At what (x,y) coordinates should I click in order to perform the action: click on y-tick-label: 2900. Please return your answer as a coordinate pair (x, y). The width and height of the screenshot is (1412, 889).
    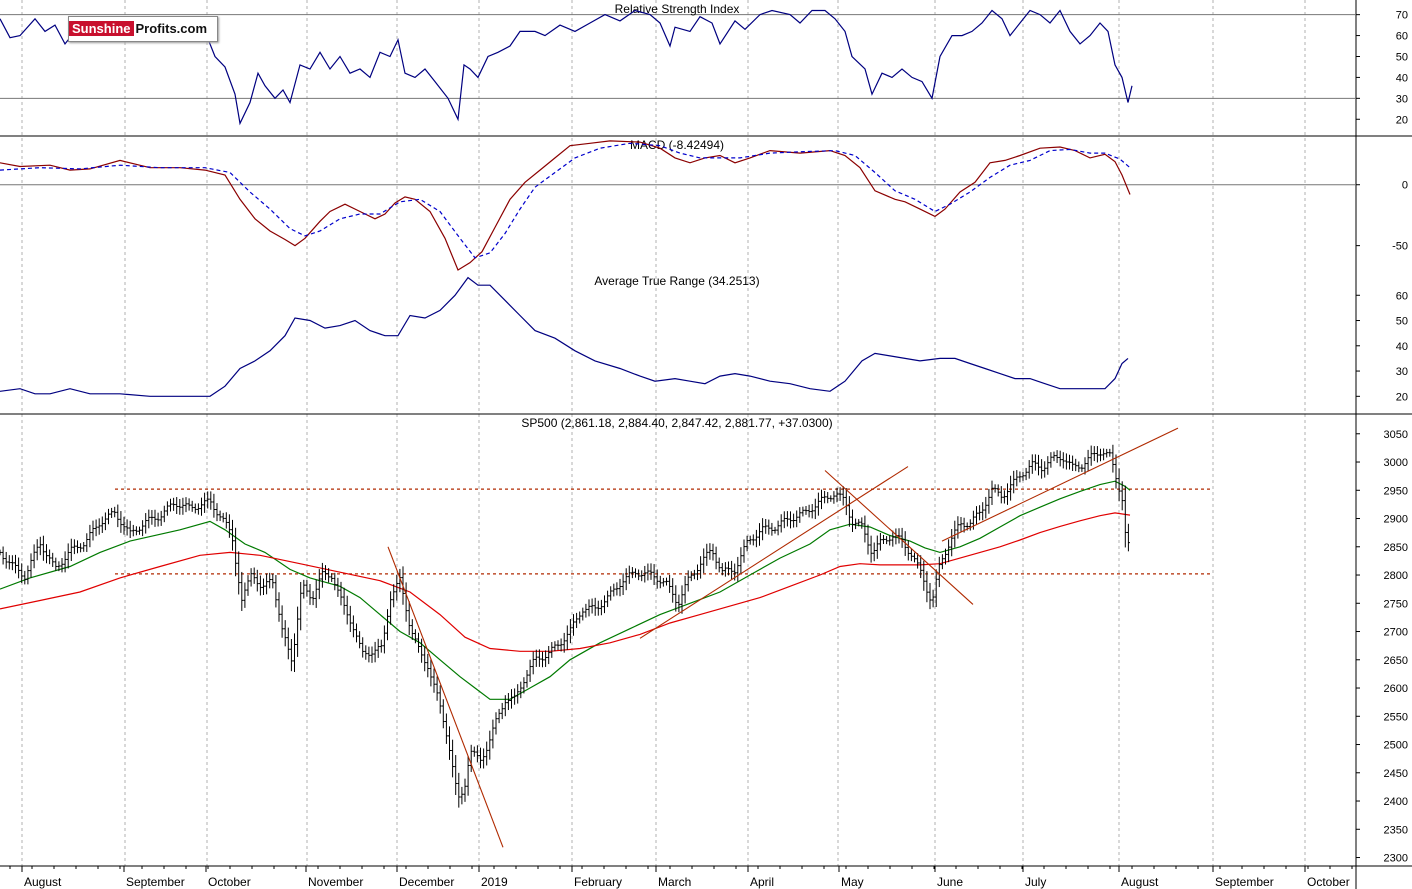
    Looking at the image, I should click on (1396, 520).